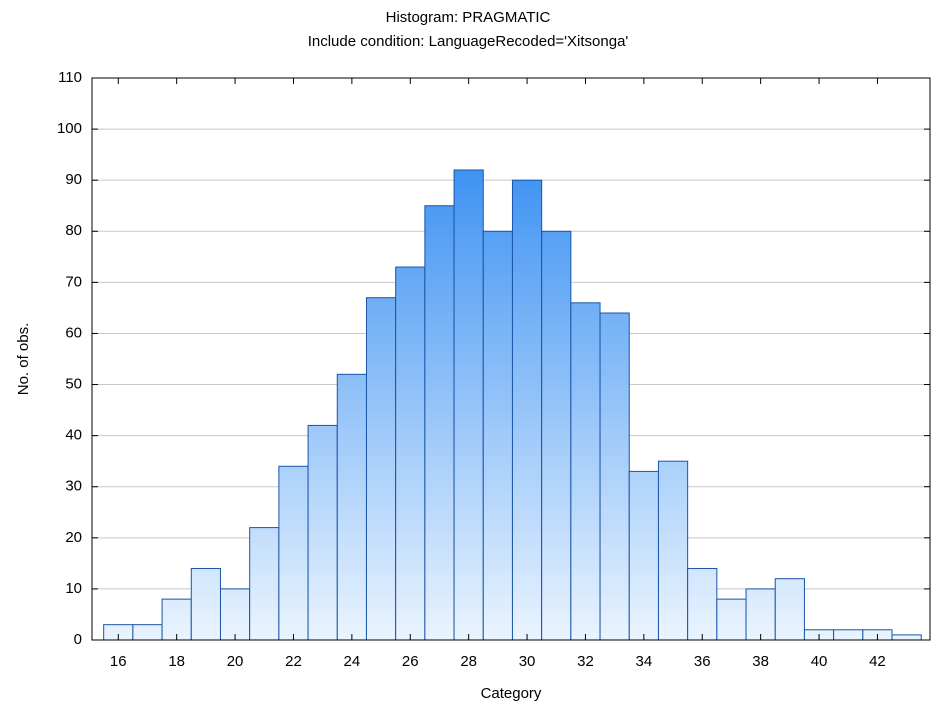  I want to click on y-tick-label: 50, so click(73, 384).